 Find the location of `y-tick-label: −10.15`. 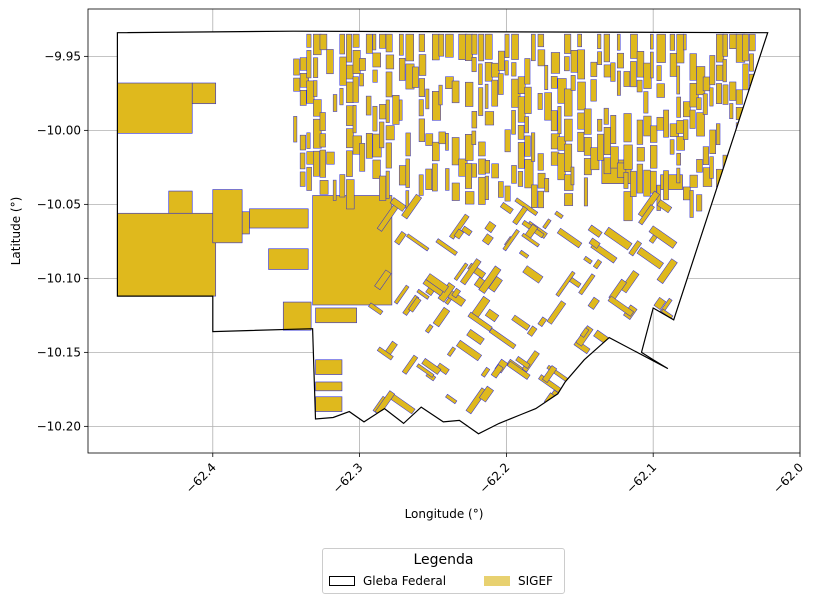

y-tick-label: −10.15 is located at coordinates (59, 352).